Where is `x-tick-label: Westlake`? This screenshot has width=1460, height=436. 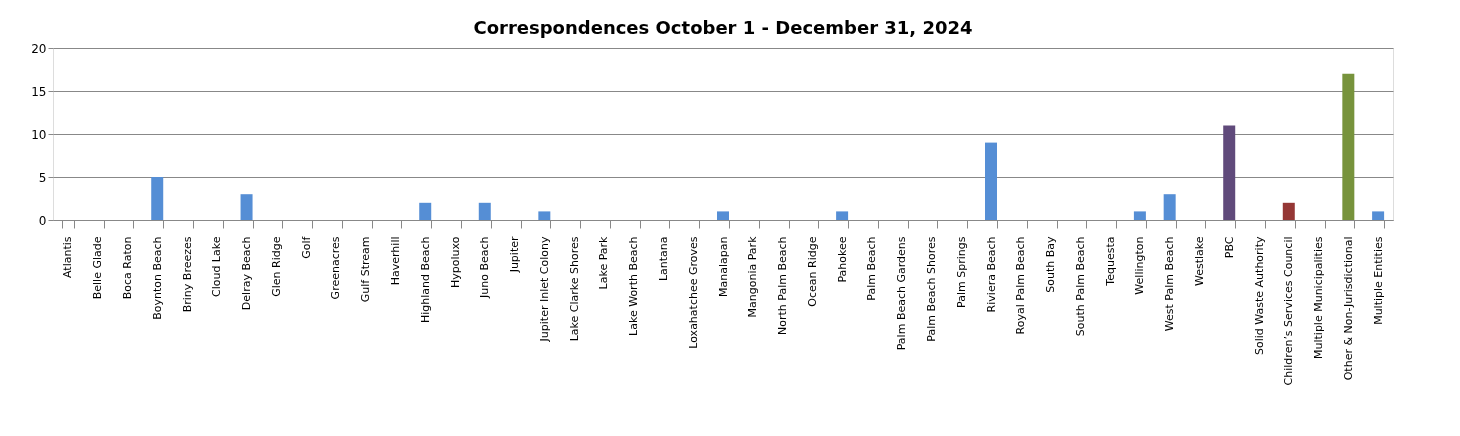
x-tick-label: Westlake is located at coordinates (1199, 261).